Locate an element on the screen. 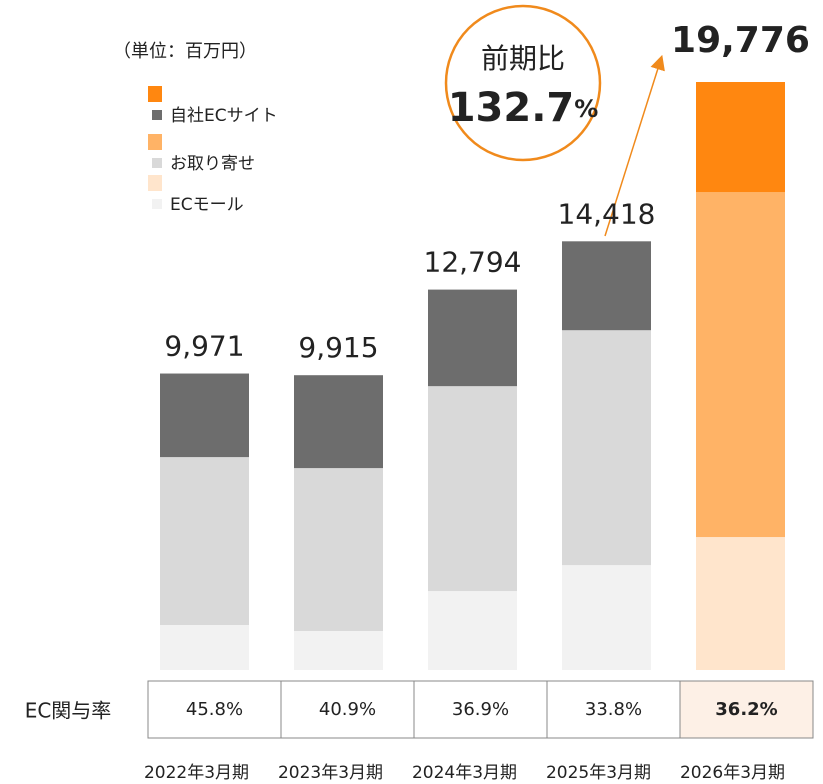 This screenshot has width=823, height=784. rate-value: 33.8% is located at coordinates (613, 709).